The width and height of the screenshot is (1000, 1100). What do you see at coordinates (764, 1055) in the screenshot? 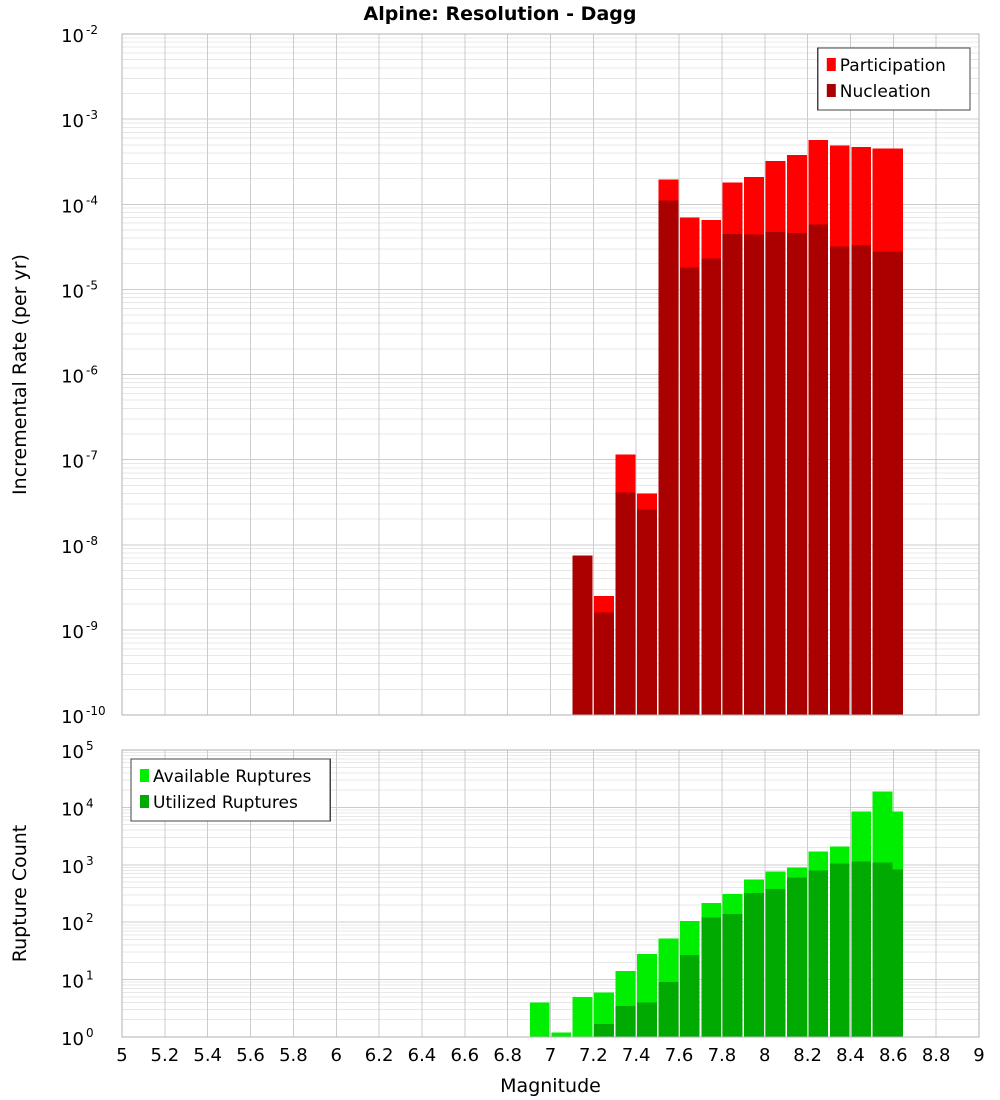
I see `x-tick-label: 8` at bounding box center [764, 1055].